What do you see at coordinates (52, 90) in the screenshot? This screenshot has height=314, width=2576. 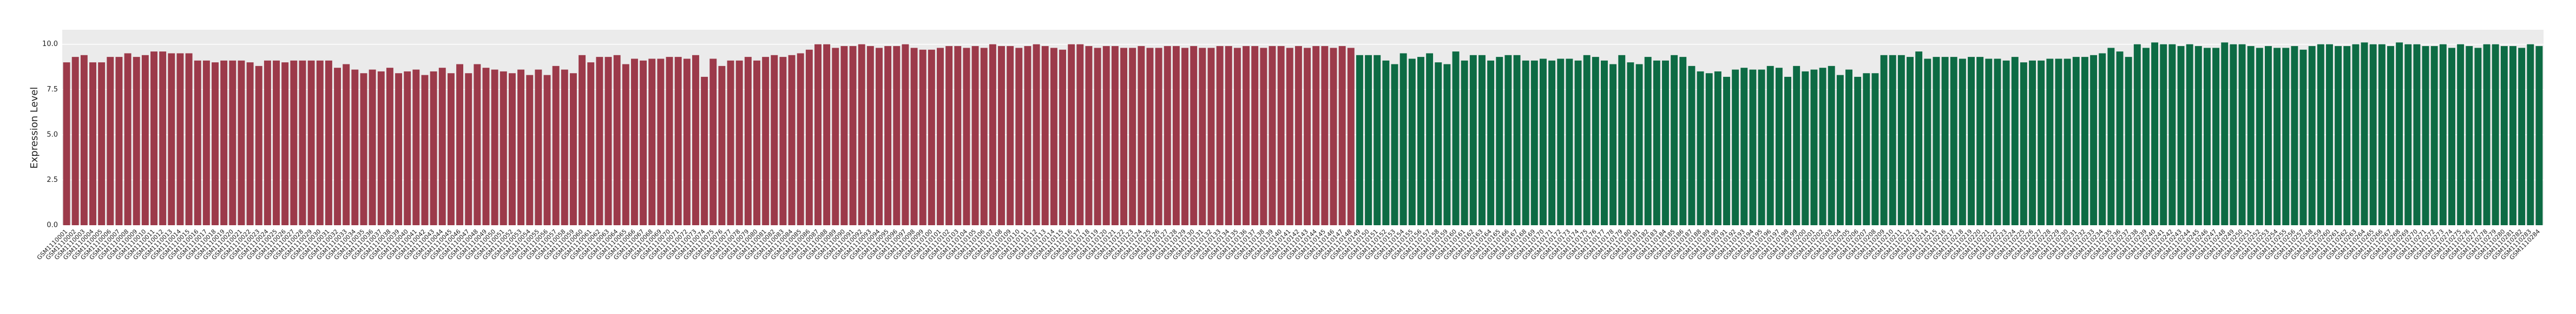 I see `y-tick-label: 7.5` at bounding box center [52, 90].